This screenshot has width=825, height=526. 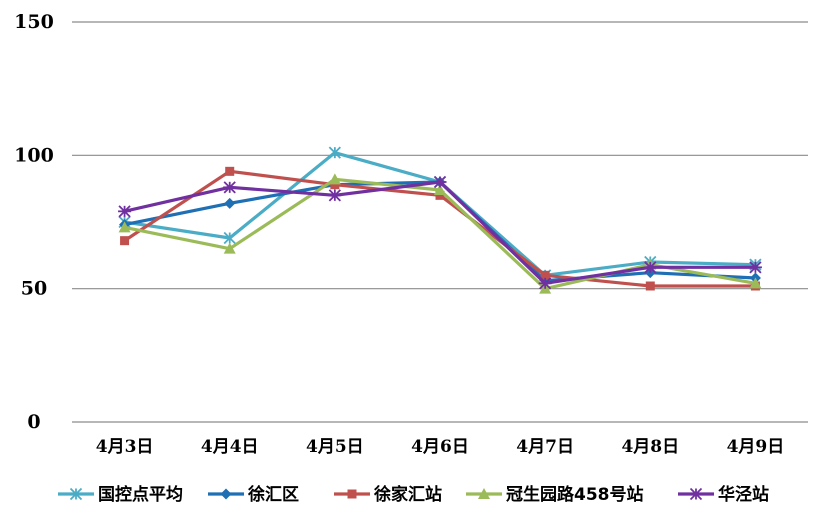 I want to click on y-tick-label: 0, so click(x=33, y=422).